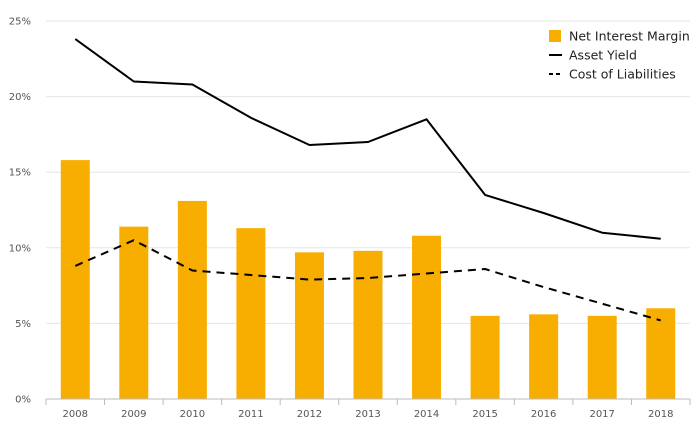  I want to click on legend-label: Net Interest Margin, so click(629, 36).